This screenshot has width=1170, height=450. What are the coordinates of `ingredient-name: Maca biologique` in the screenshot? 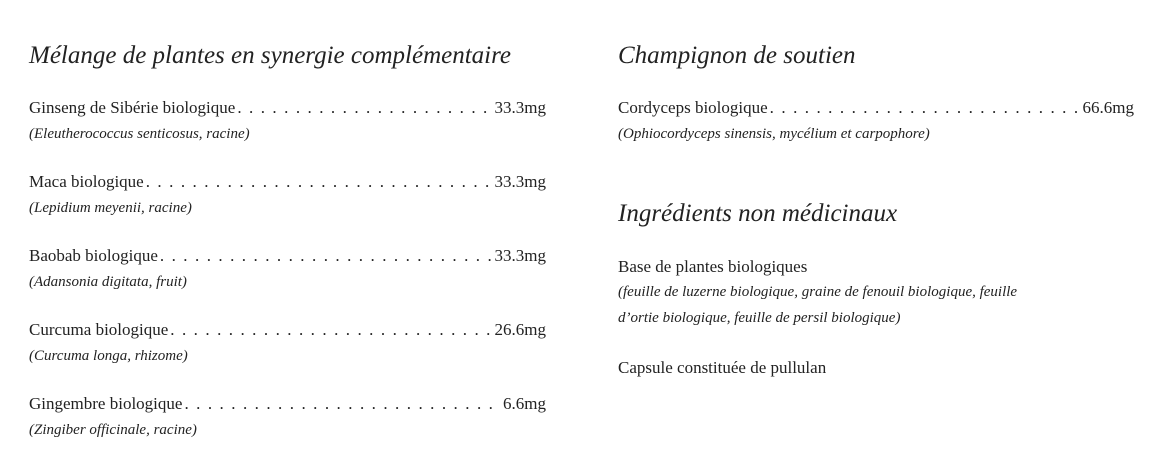 It's located at (86, 181).